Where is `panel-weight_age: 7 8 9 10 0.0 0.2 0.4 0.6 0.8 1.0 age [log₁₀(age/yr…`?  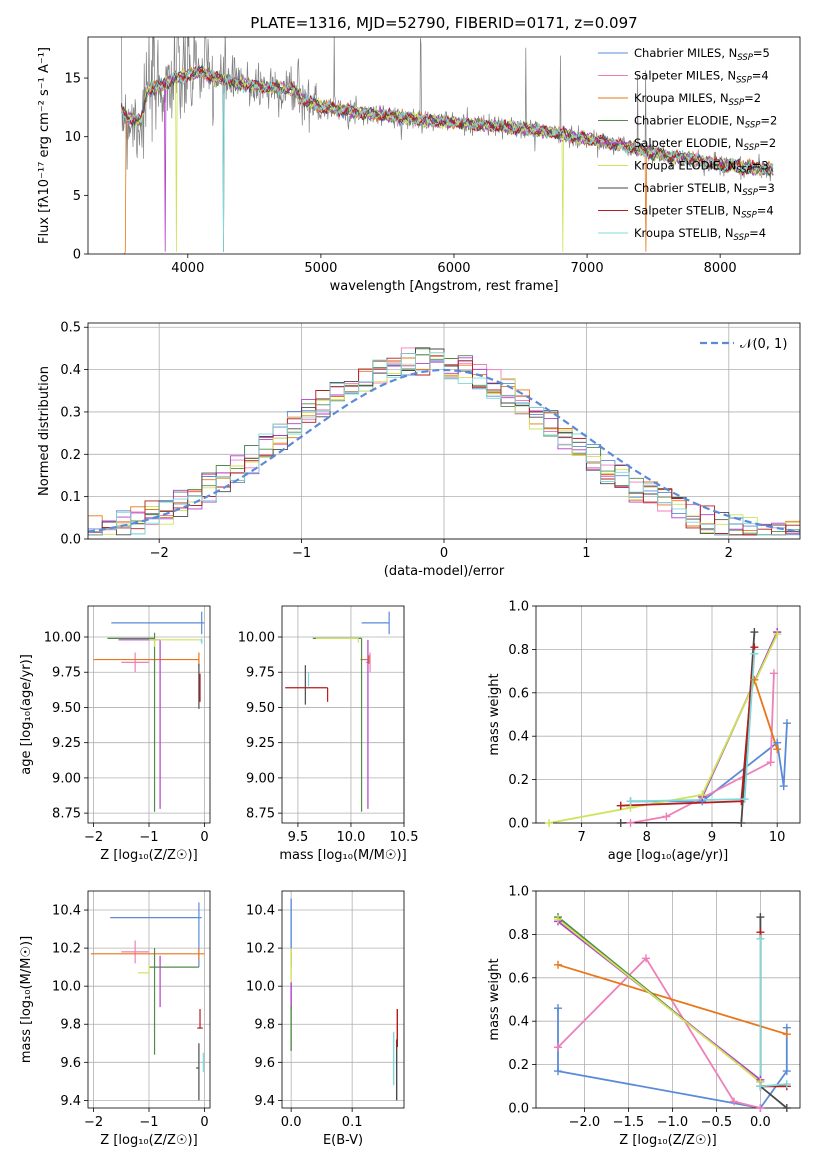 panel-weight_age: 7 8 9 10 0.0 0.2 0.4 0.6 0.8 1.0 age [log₁₀(age/yr… is located at coordinates (644, 731).